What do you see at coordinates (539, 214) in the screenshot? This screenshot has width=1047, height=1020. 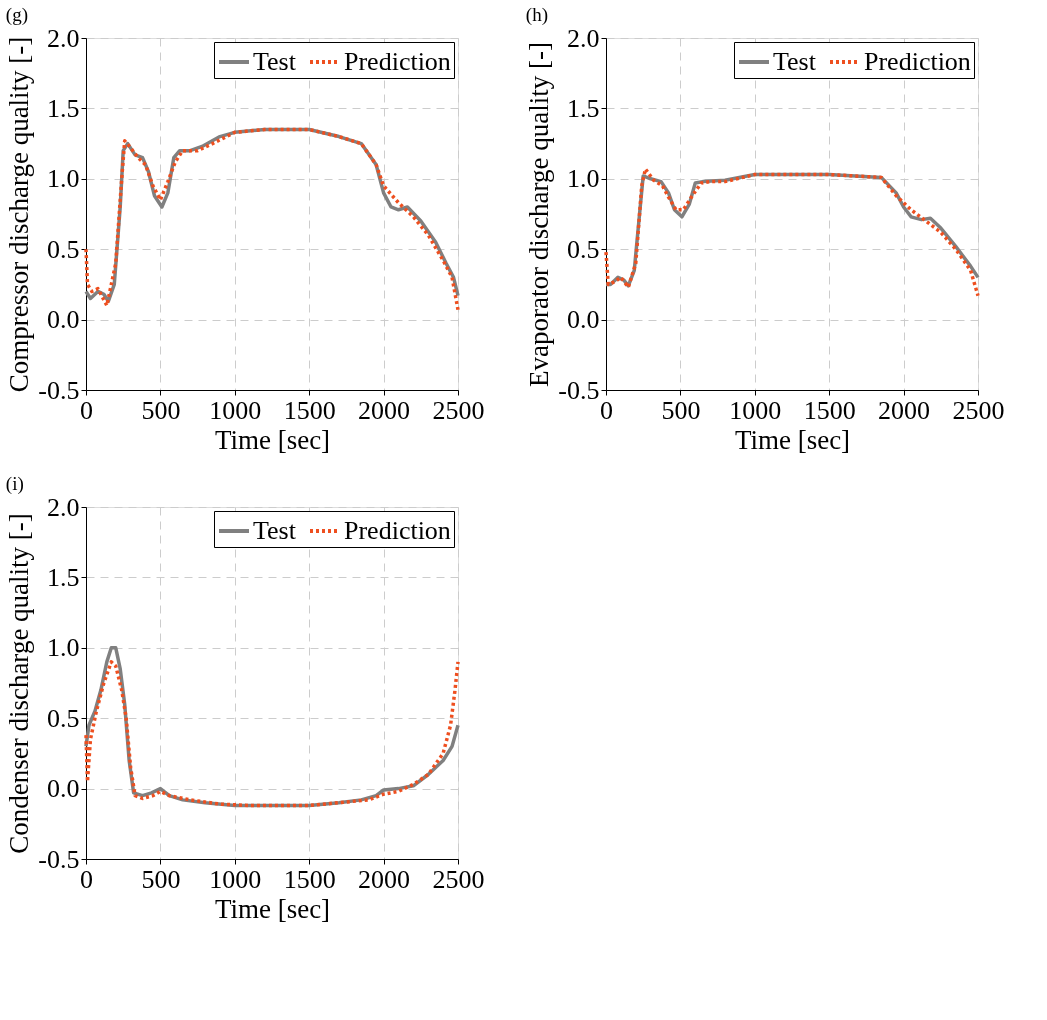 I see `y-axis-title: Evaporator discharge quality [-]` at bounding box center [539, 214].